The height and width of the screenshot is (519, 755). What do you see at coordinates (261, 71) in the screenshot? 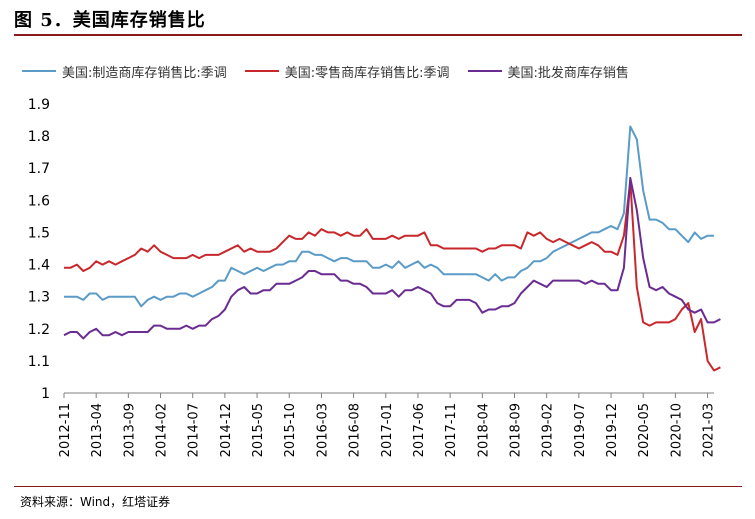
I see `legend-swatch-retailer` at bounding box center [261, 71].